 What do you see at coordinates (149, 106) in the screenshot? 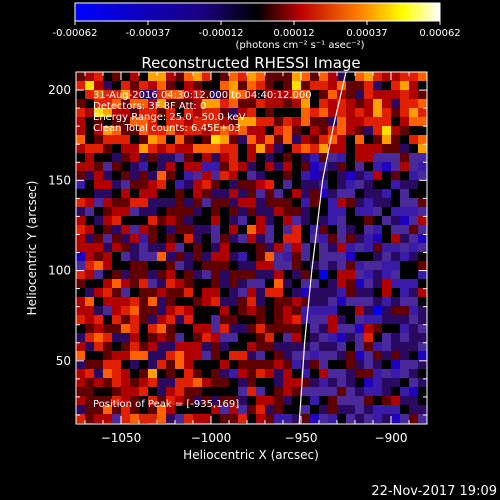
I see `annotation-detectors: Detectors: 3F 8F Att: 0` at bounding box center [149, 106].